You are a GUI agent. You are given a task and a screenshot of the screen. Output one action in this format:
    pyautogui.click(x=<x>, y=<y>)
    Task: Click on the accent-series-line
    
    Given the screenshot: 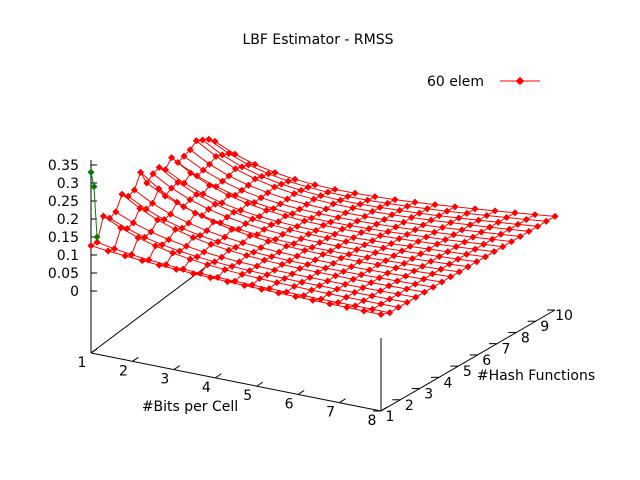 What is the action you would take?
    pyautogui.click(x=94, y=205)
    